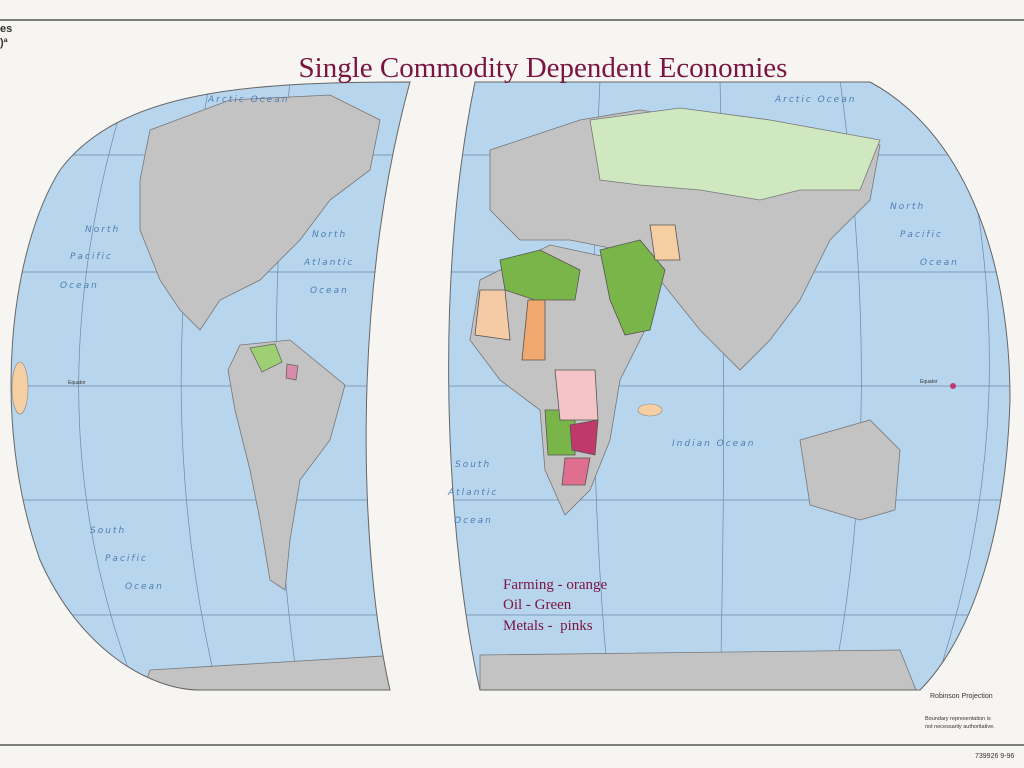  I want to click on disclaimer: not necessarily authoritative., so click(960, 727).